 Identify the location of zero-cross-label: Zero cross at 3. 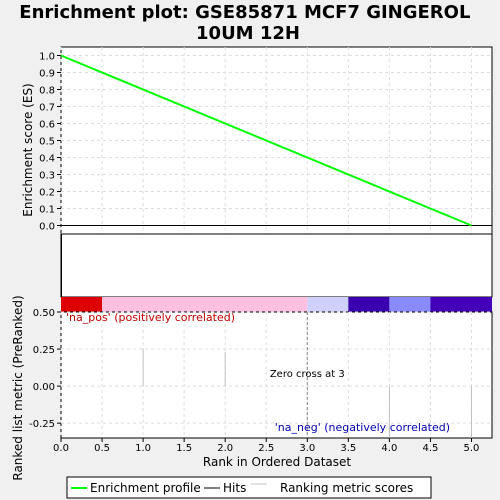
(307, 374).